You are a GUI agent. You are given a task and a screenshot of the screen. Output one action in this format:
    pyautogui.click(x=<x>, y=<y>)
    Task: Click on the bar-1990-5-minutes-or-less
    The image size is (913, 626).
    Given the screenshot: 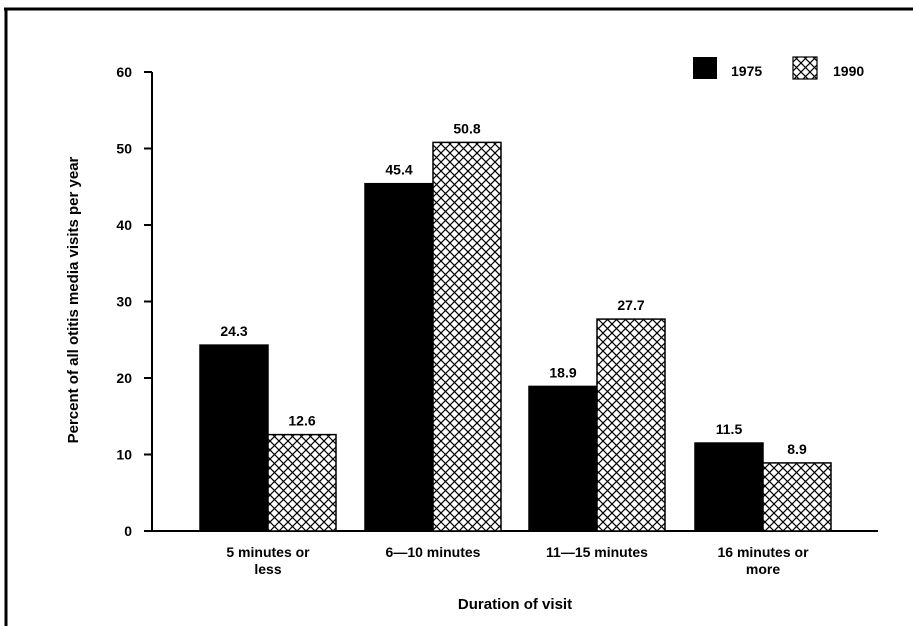 What is the action you would take?
    pyautogui.click(x=302, y=482)
    